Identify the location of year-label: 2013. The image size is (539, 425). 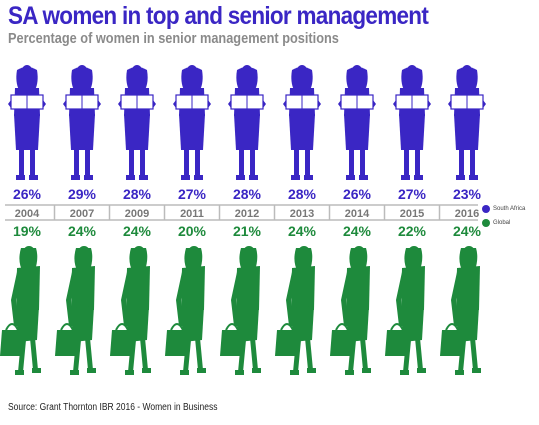
(302, 214).